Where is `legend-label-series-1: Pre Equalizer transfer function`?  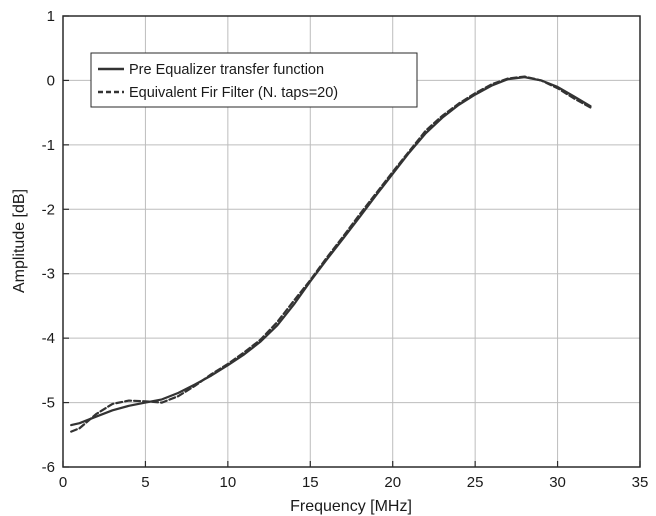 legend-label-series-1: Pre Equalizer transfer function is located at coordinates (226, 70).